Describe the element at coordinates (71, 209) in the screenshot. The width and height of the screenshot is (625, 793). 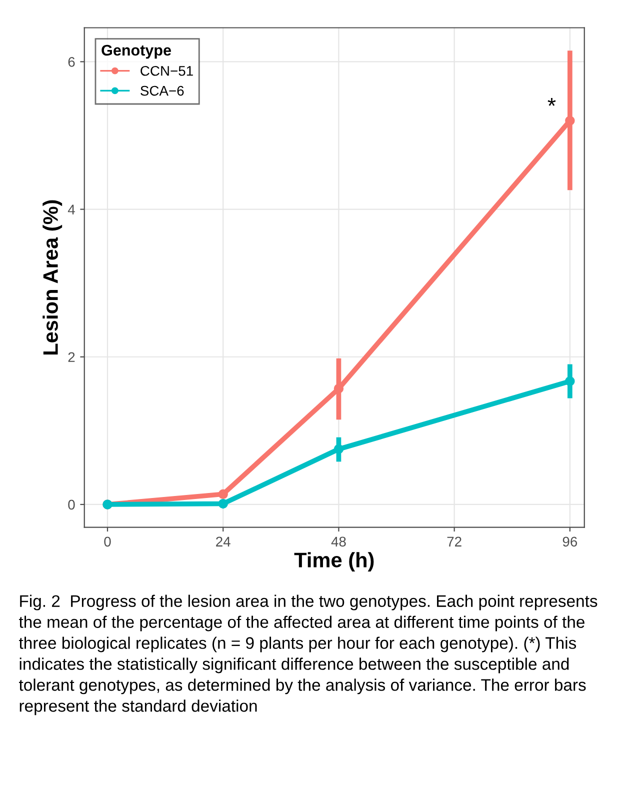
I see `y-tick-label: 4` at that location.